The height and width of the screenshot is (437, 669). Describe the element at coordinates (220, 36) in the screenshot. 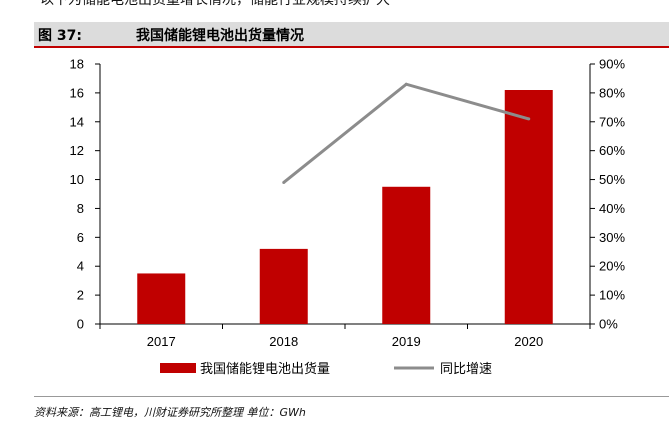

I see `figure-title: 我国储能锂电池出货量情况` at that location.